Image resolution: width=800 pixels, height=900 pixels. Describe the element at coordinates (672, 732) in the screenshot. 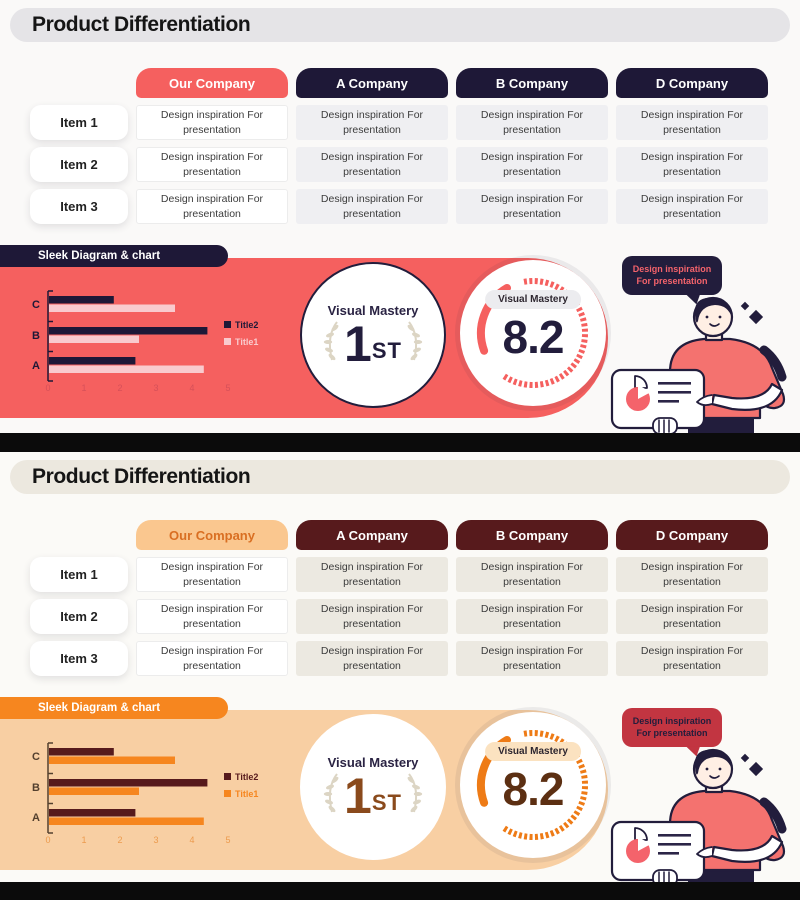

I see `speech-bubble-line2: For presentation` at that location.